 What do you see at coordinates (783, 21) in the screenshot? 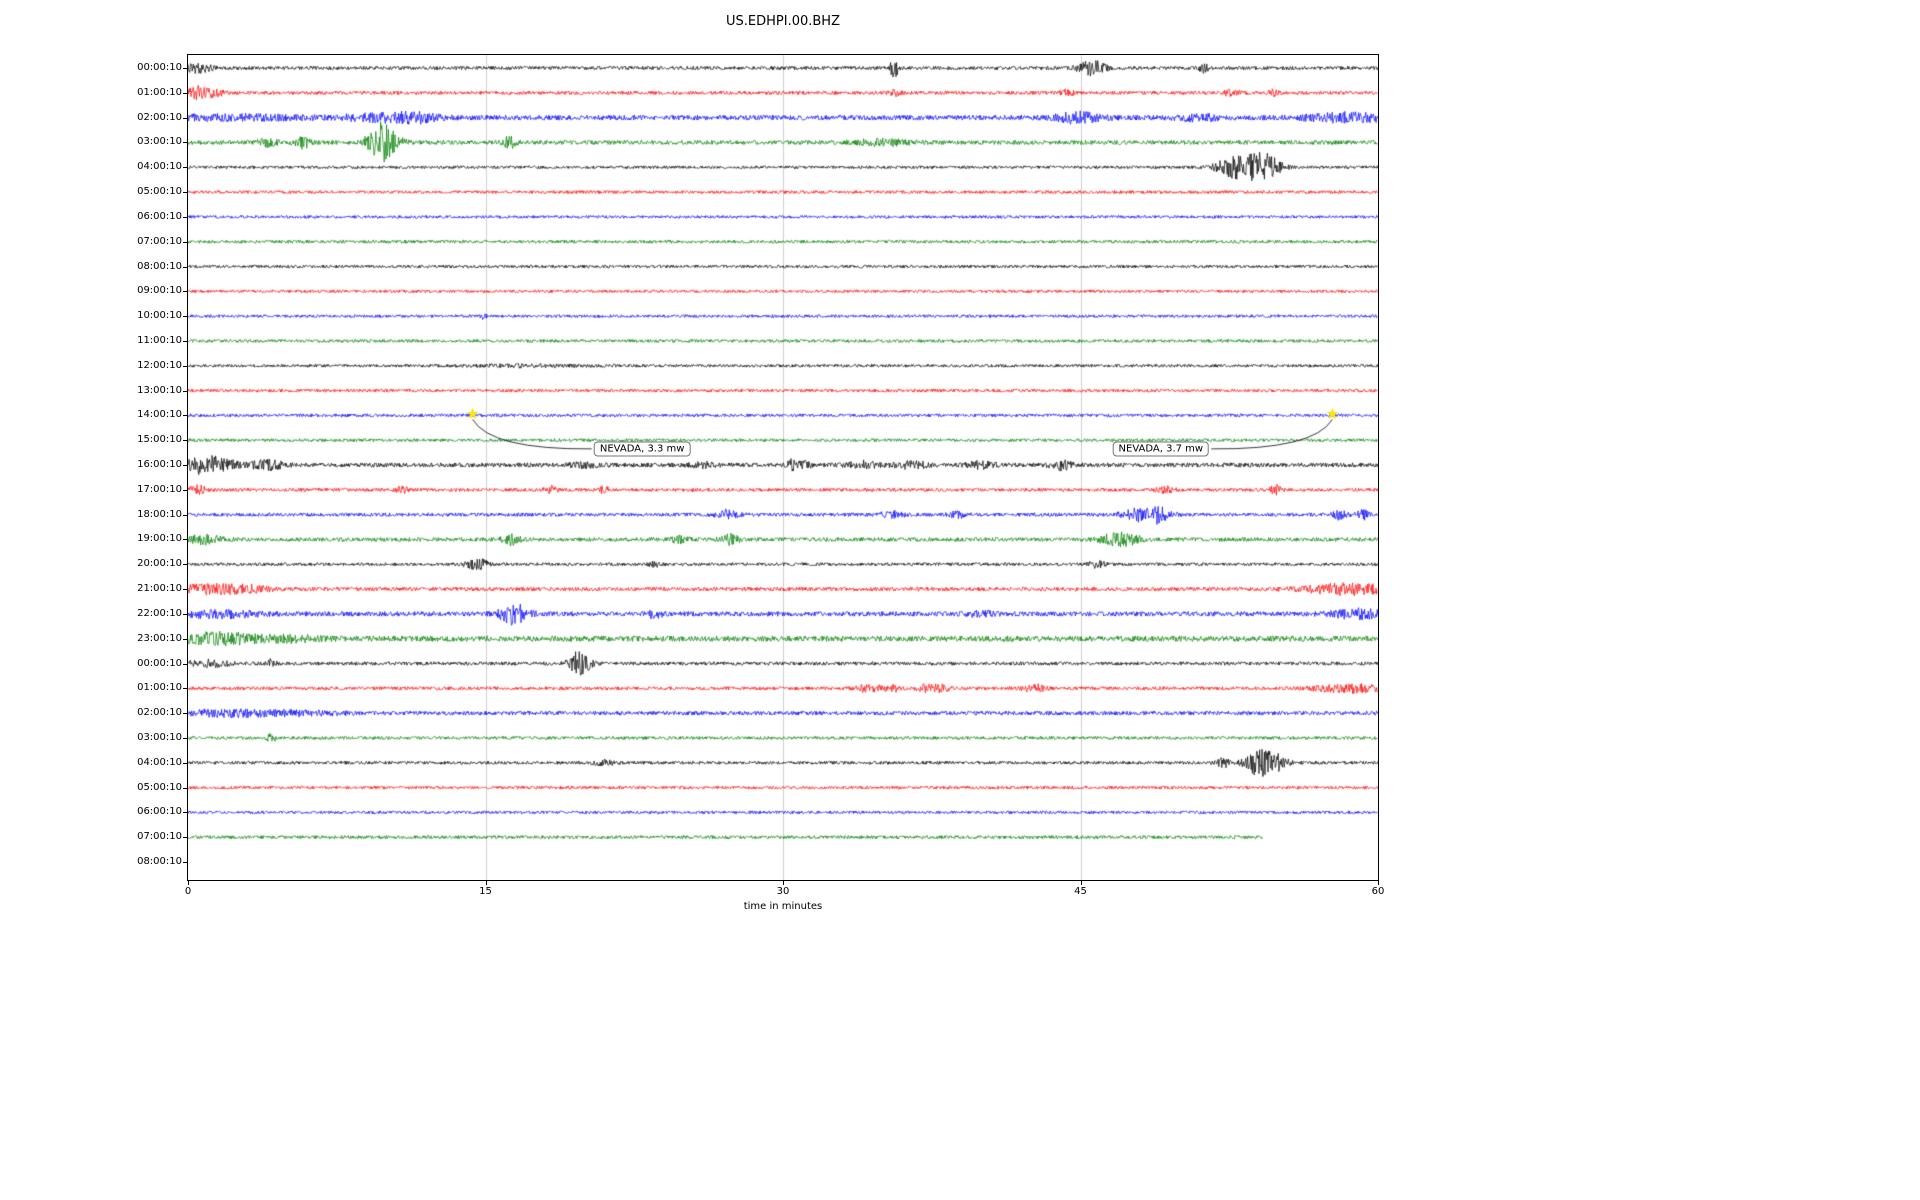
I see `chart-title: US.EDHPI.00.BHZ` at bounding box center [783, 21].